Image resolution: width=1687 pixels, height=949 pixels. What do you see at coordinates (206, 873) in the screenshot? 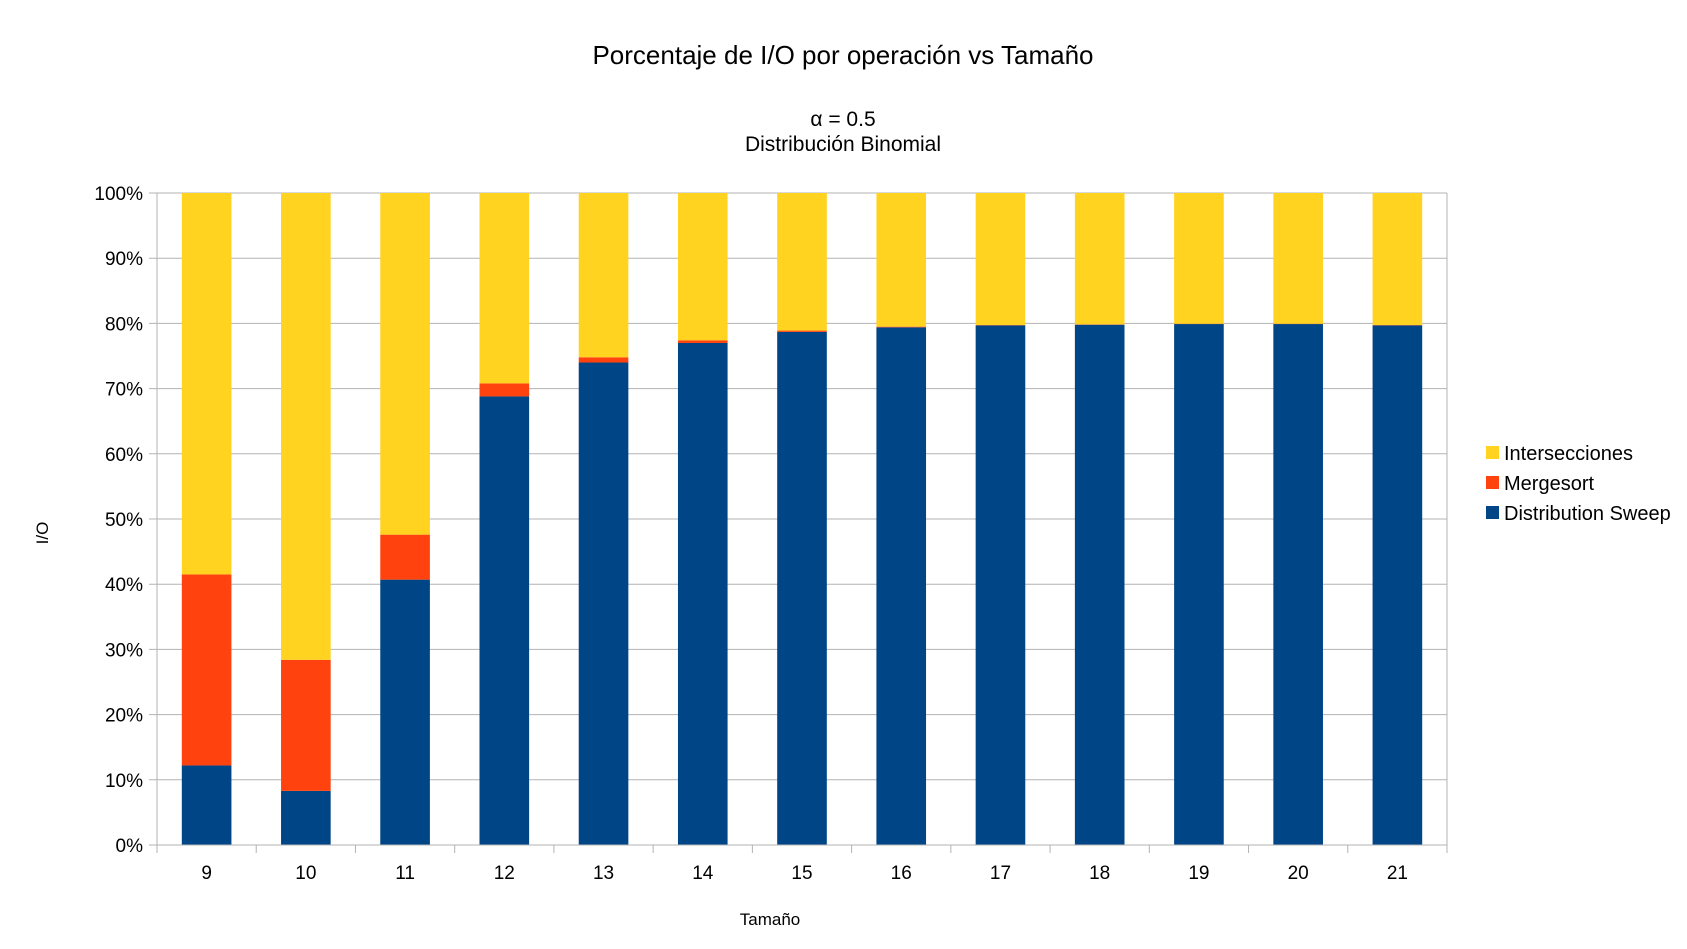
I see `x-tick-label: 9` at bounding box center [206, 873].